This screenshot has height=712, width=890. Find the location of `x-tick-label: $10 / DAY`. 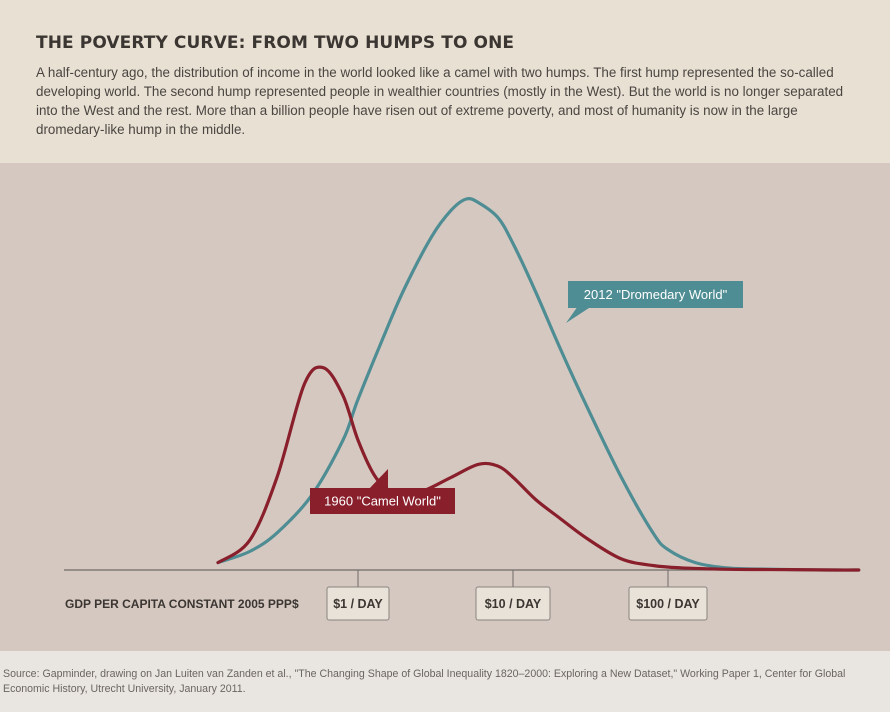

x-tick-label: $10 / DAY is located at coordinates (513, 604).